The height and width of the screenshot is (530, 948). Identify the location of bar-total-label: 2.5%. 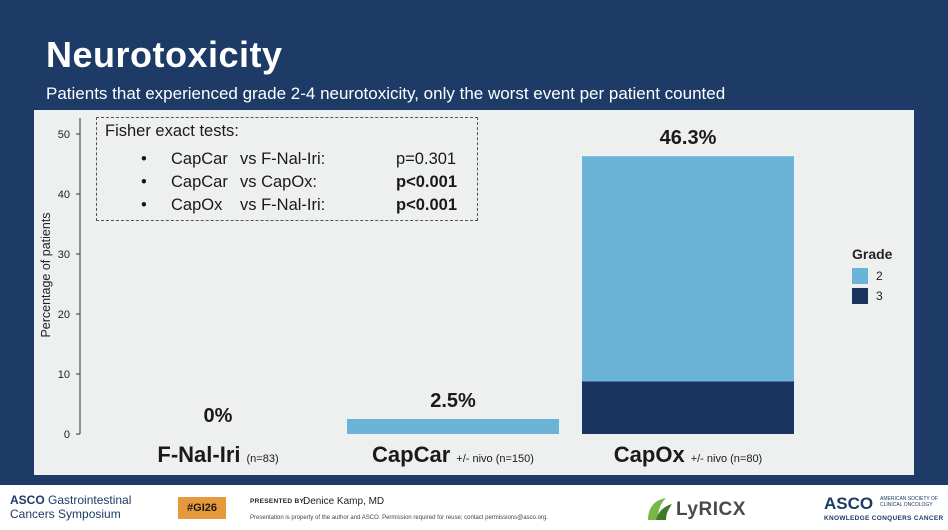
(453, 401).